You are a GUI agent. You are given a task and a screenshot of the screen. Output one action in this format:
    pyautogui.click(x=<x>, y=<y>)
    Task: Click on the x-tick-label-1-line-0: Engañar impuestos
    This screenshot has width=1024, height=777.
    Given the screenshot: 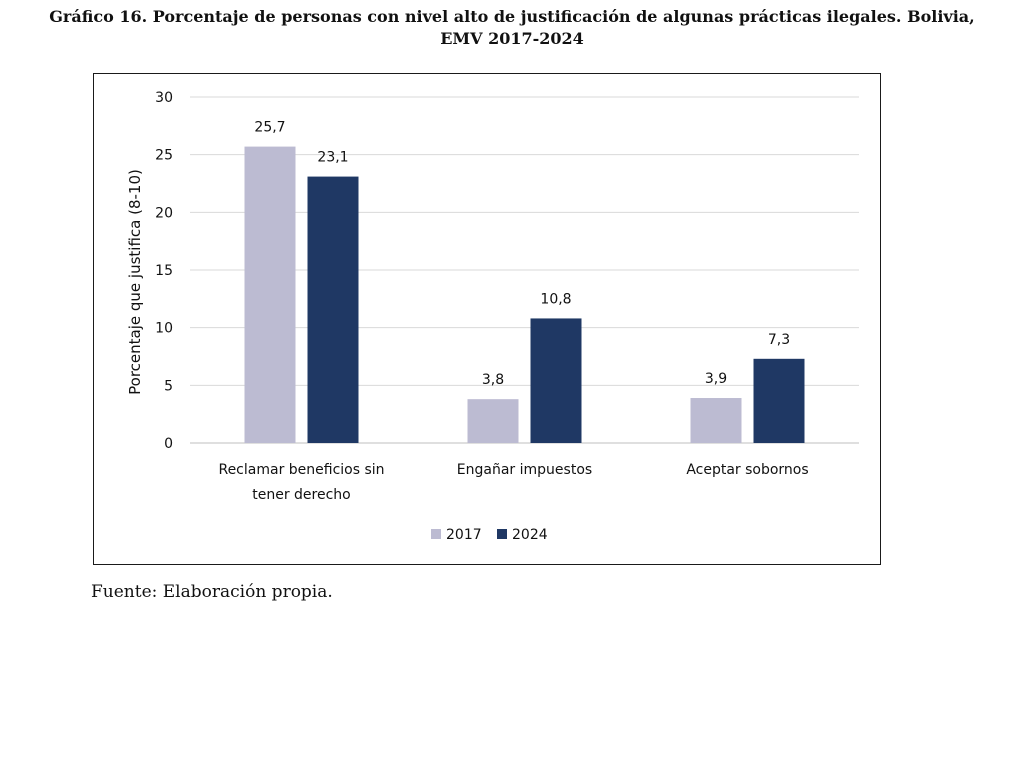 What is the action you would take?
    pyautogui.click(x=524, y=470)
    